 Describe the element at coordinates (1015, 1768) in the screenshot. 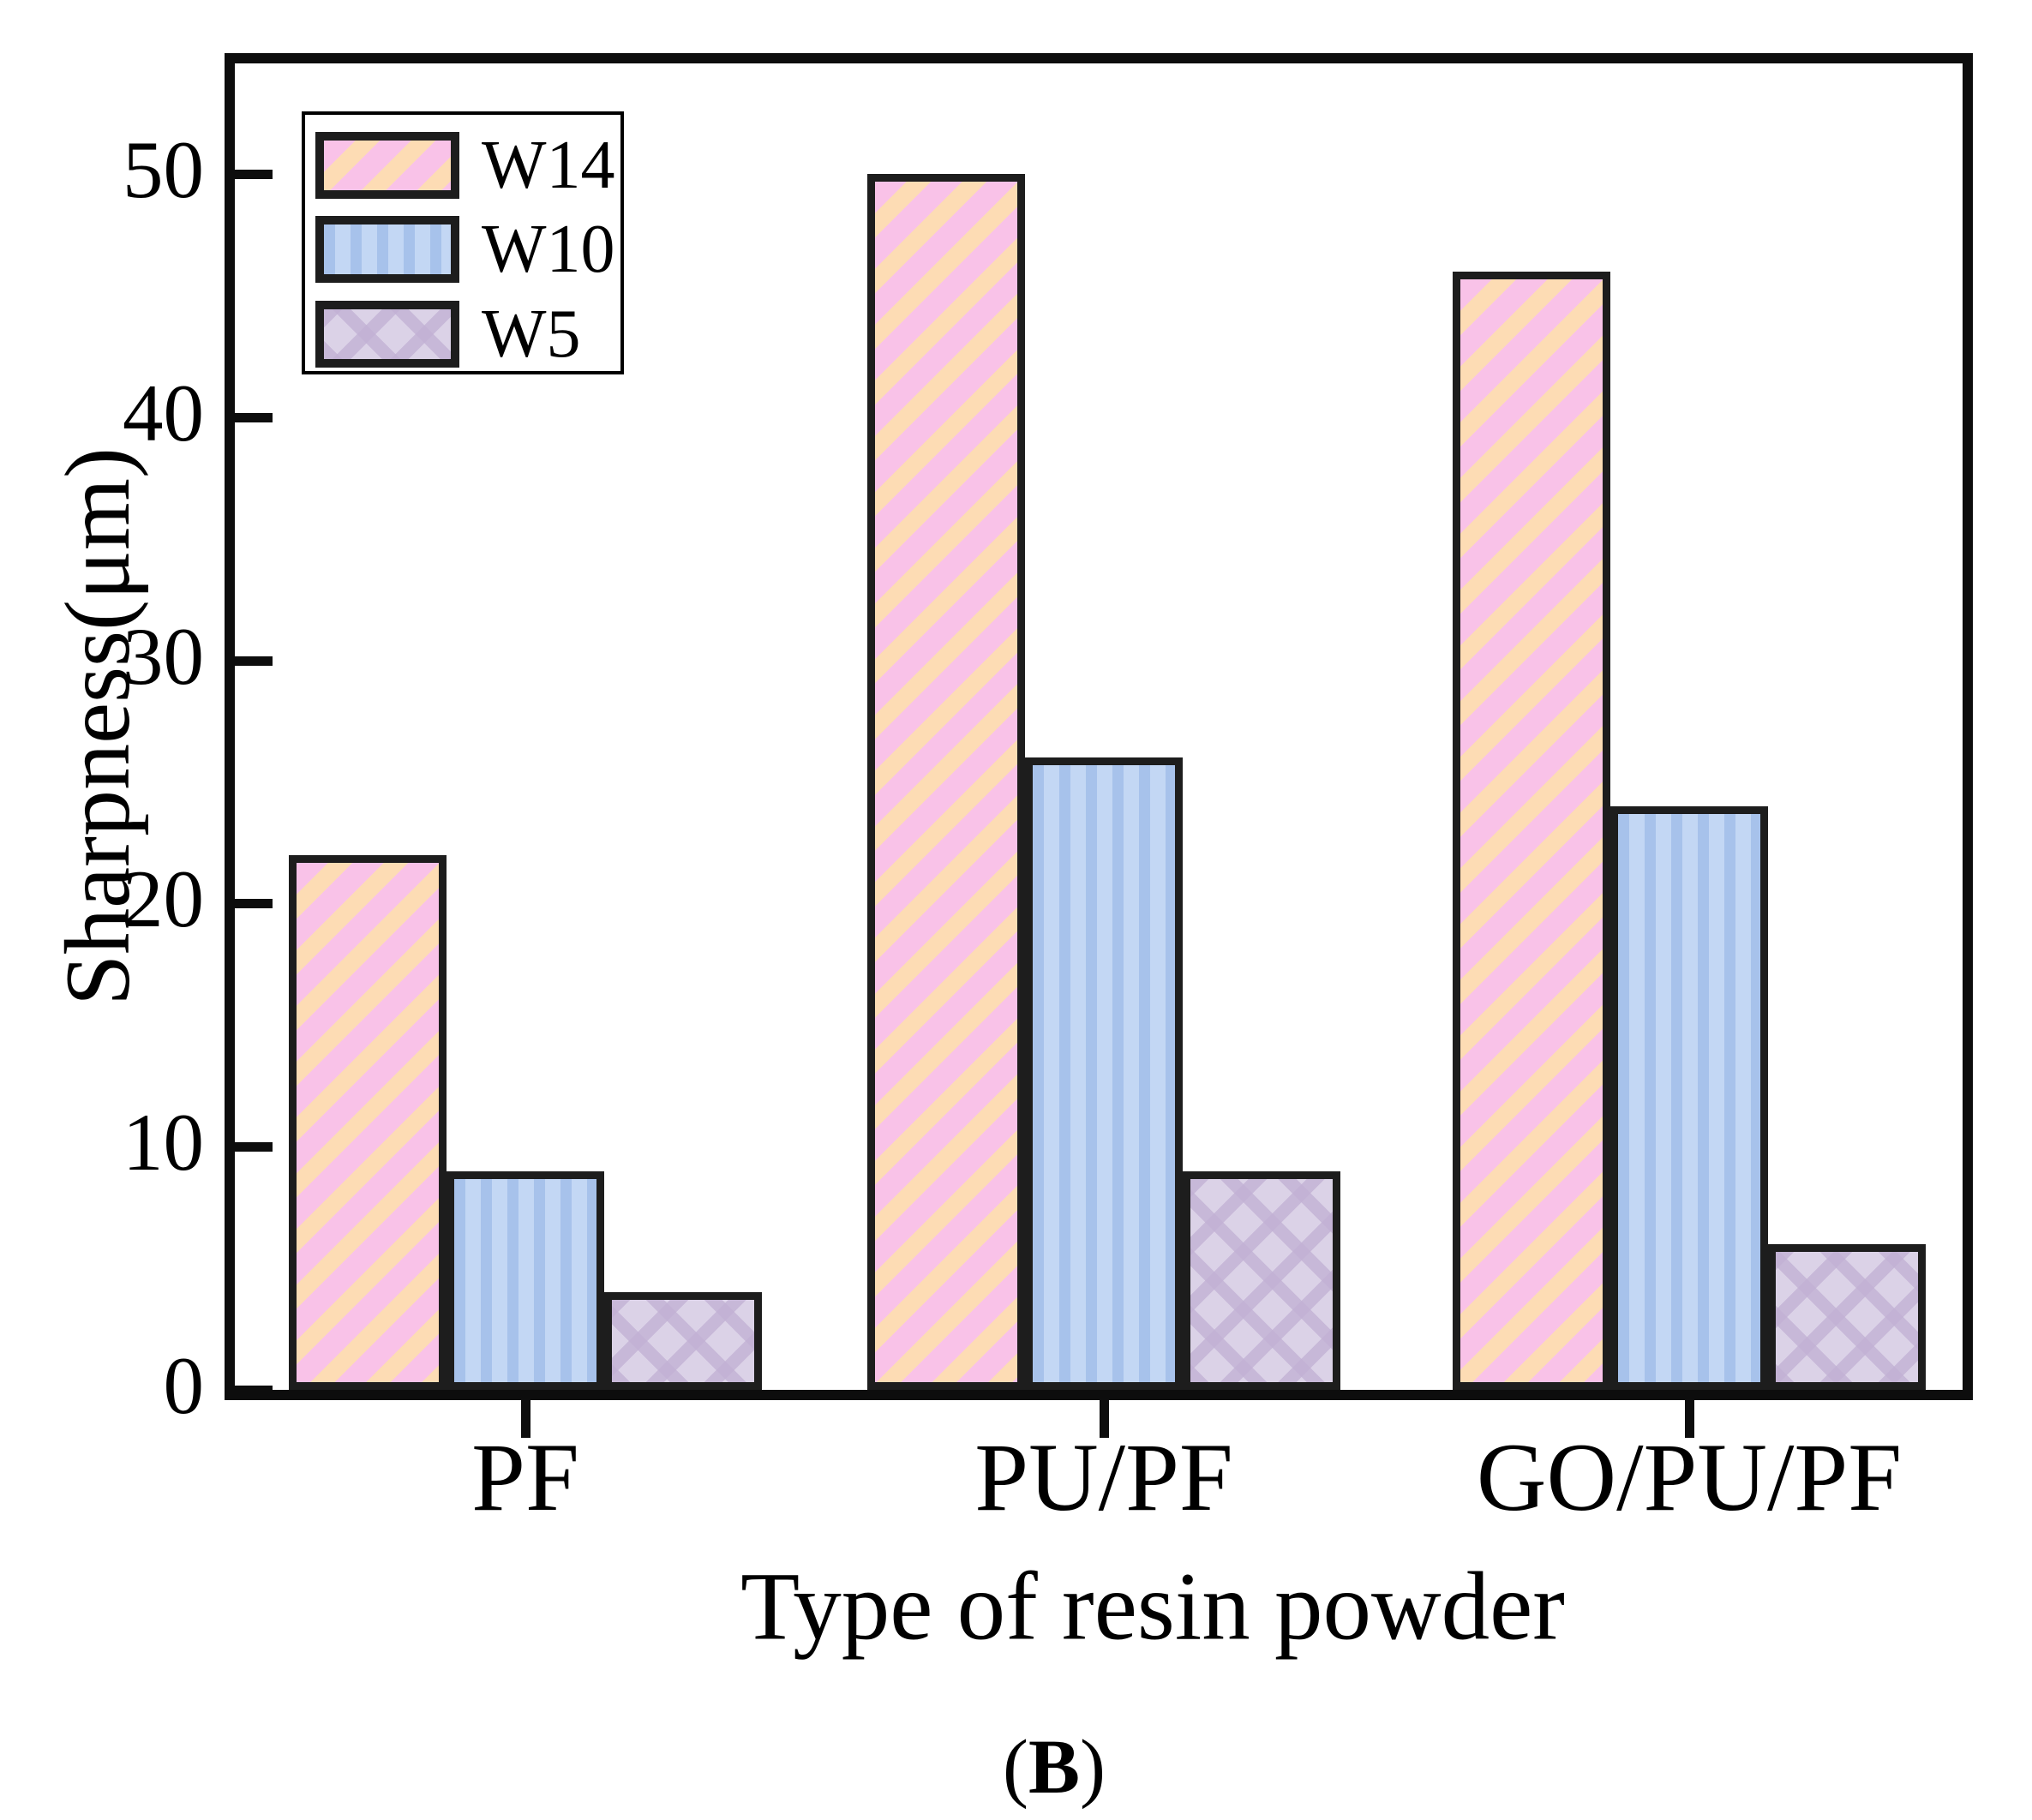

I see `caption-open-paren: (` at that location.